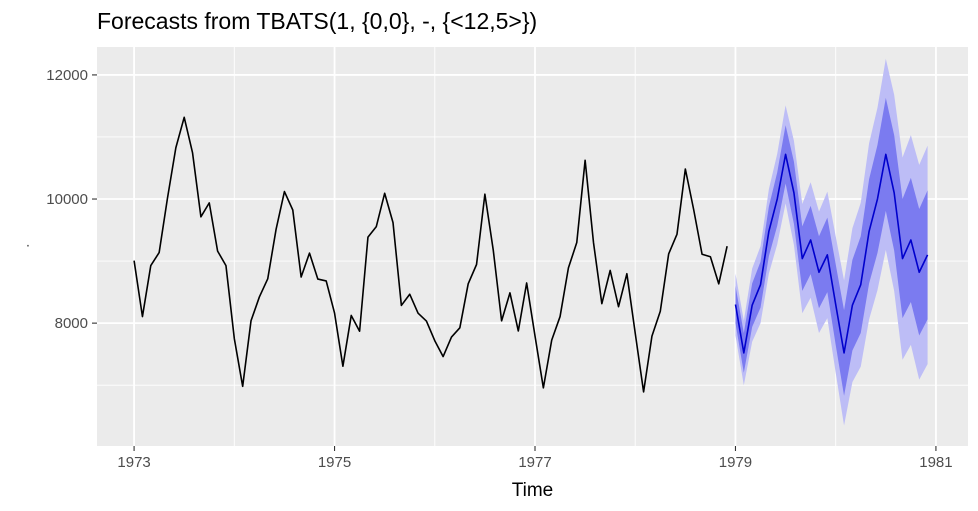  I want to click on forecast-mean-line, so click(831, 253).